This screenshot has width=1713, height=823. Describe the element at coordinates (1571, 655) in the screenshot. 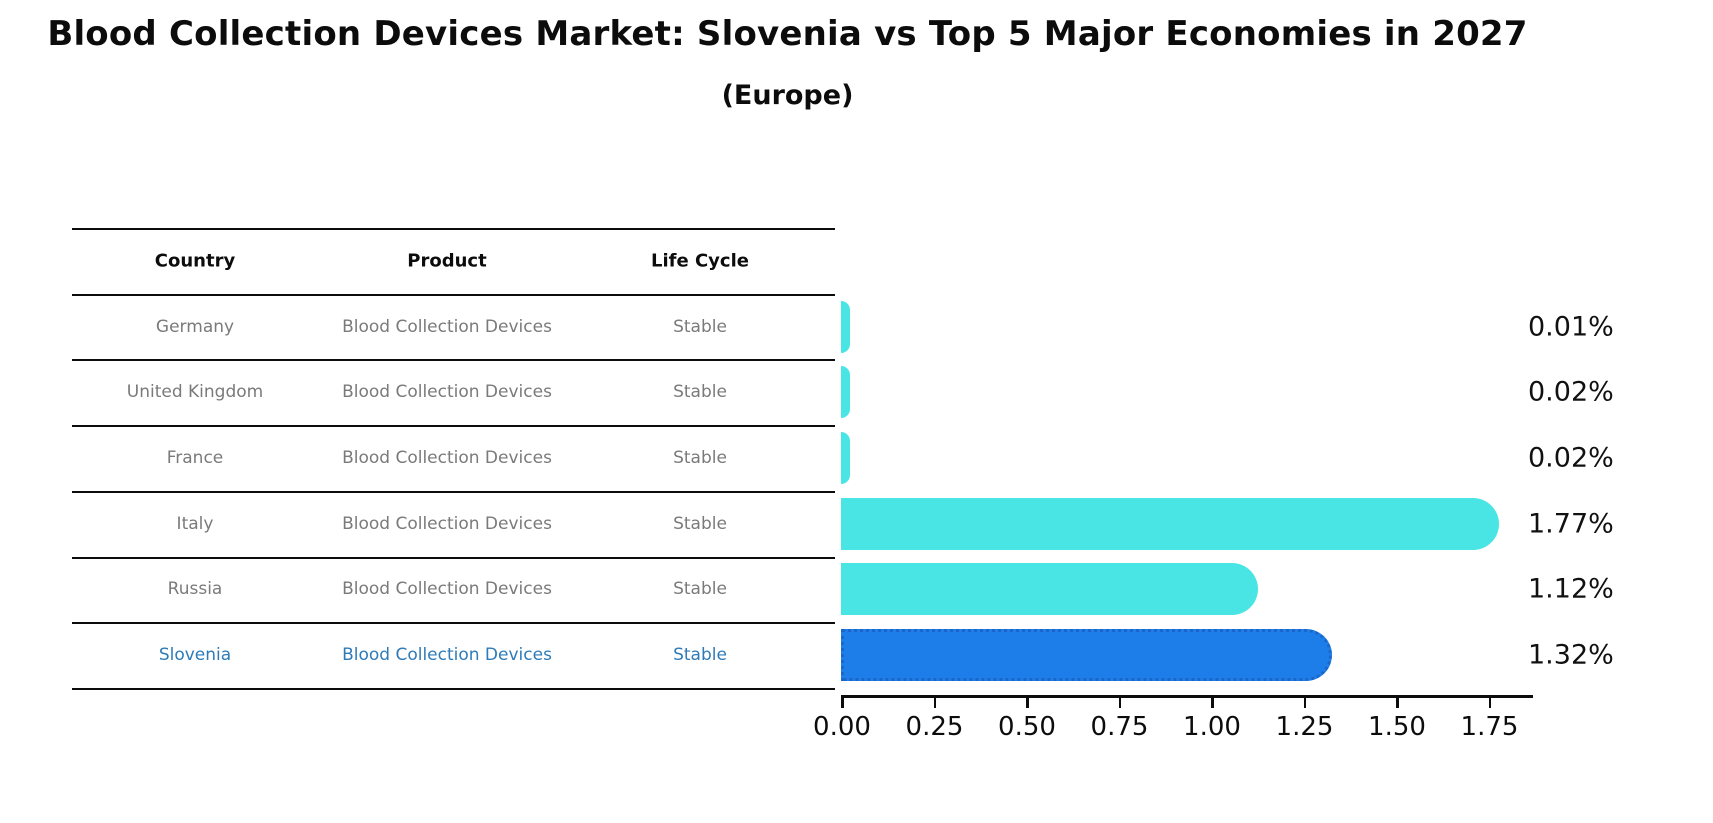

I see `bar-value-label: 1.32%` at that location.